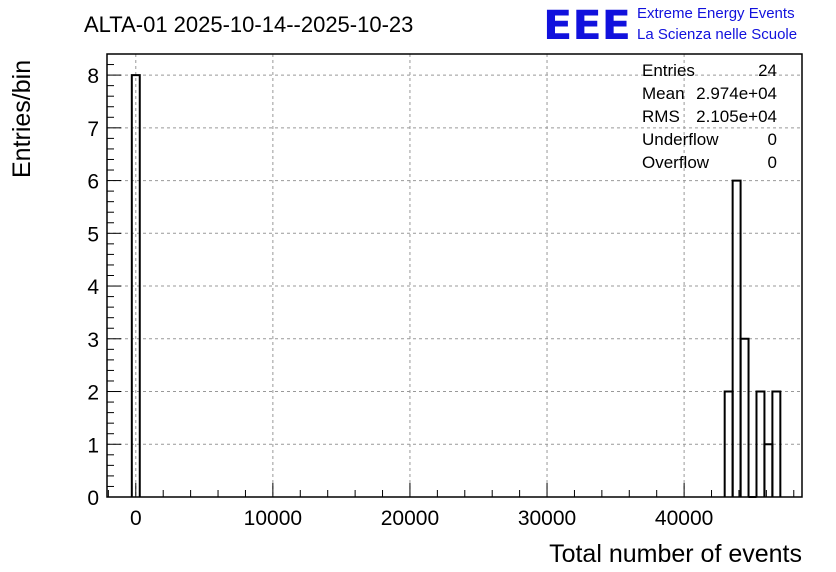 This screenshot has width=836, height=572. I want to click on stat-value-mean: 2.974e+04, so click(736, 93).